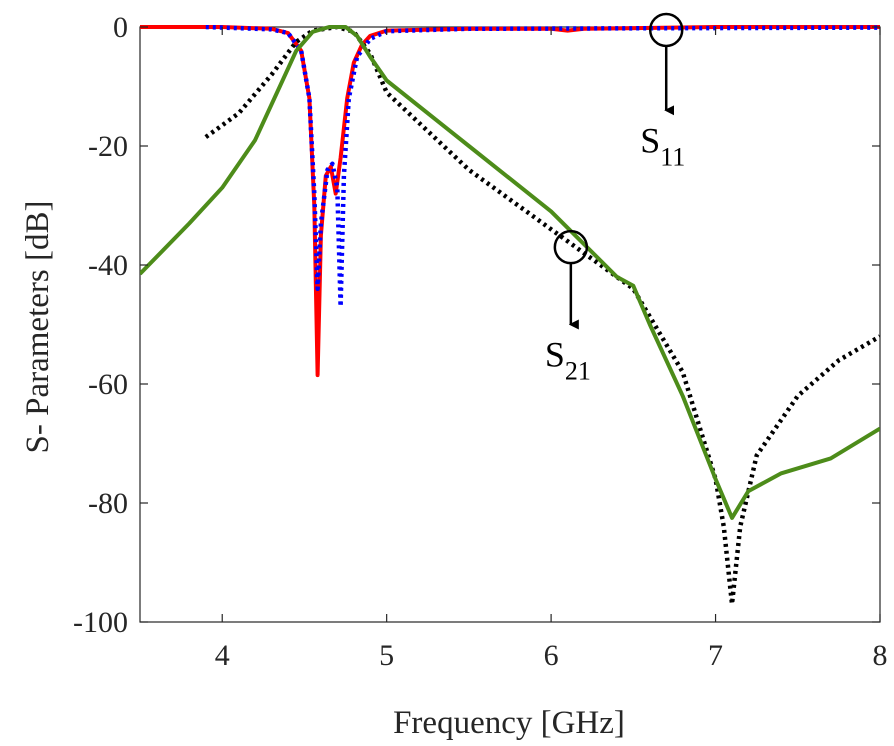 The image size is (894, 746). I want to click on y-tick-label: -40, so click(108, 265).